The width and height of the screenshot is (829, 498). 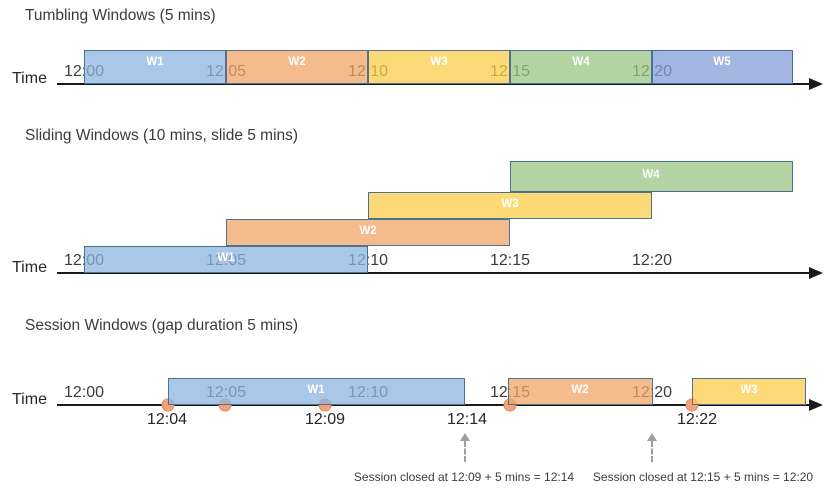 I want to click on session-close-annotation-1: Session closed at 12:09 + 5 mins = 12:14, so click(x=464, y=477).